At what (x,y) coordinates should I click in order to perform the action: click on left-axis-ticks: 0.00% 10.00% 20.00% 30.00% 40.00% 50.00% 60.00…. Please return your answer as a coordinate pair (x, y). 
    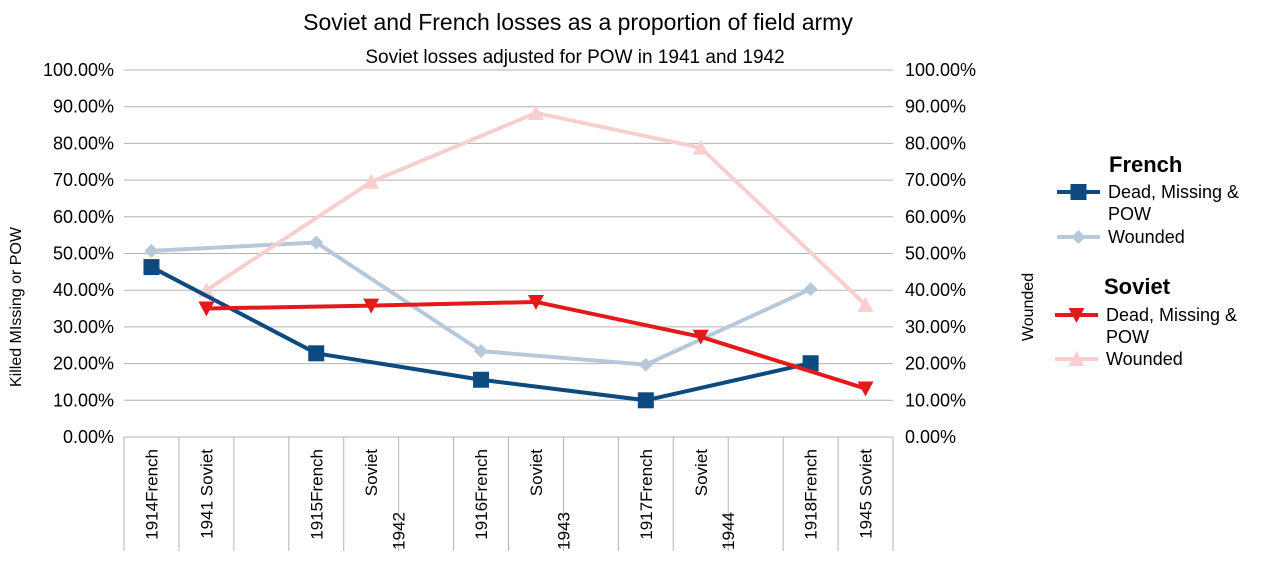
    Looking at the image, I should click on (78, 253).